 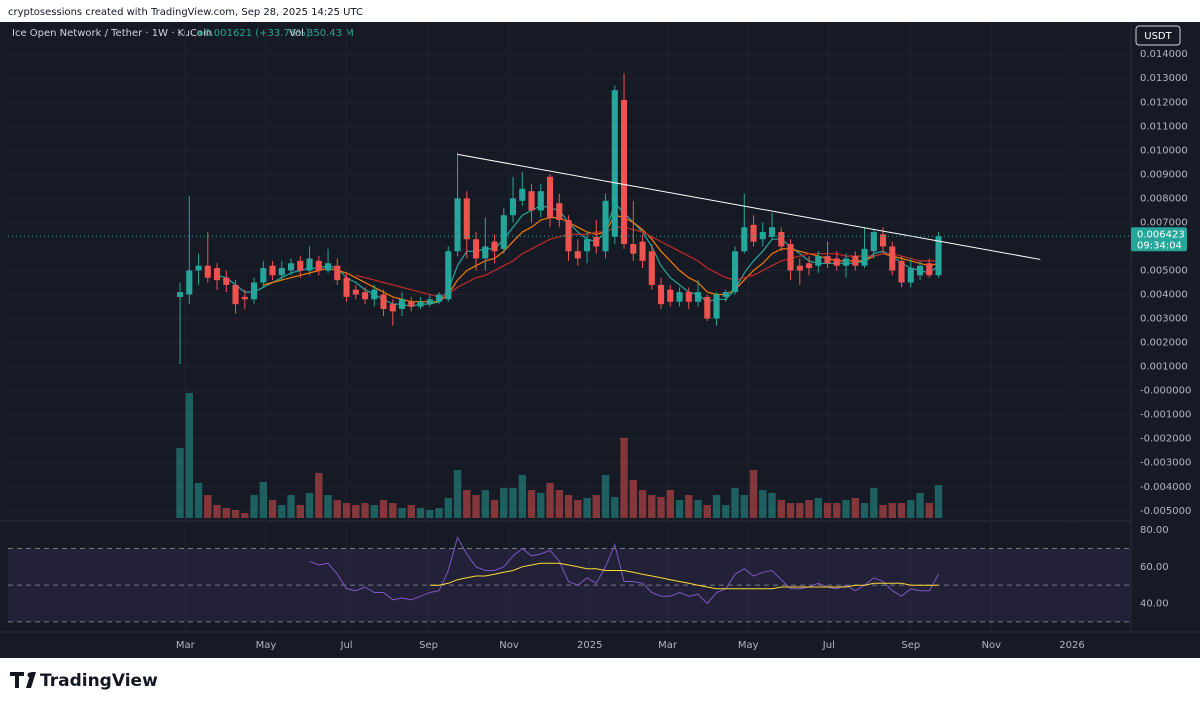 I want to click on y-tick-label: 0.008000, so click(x=1164, y=198).